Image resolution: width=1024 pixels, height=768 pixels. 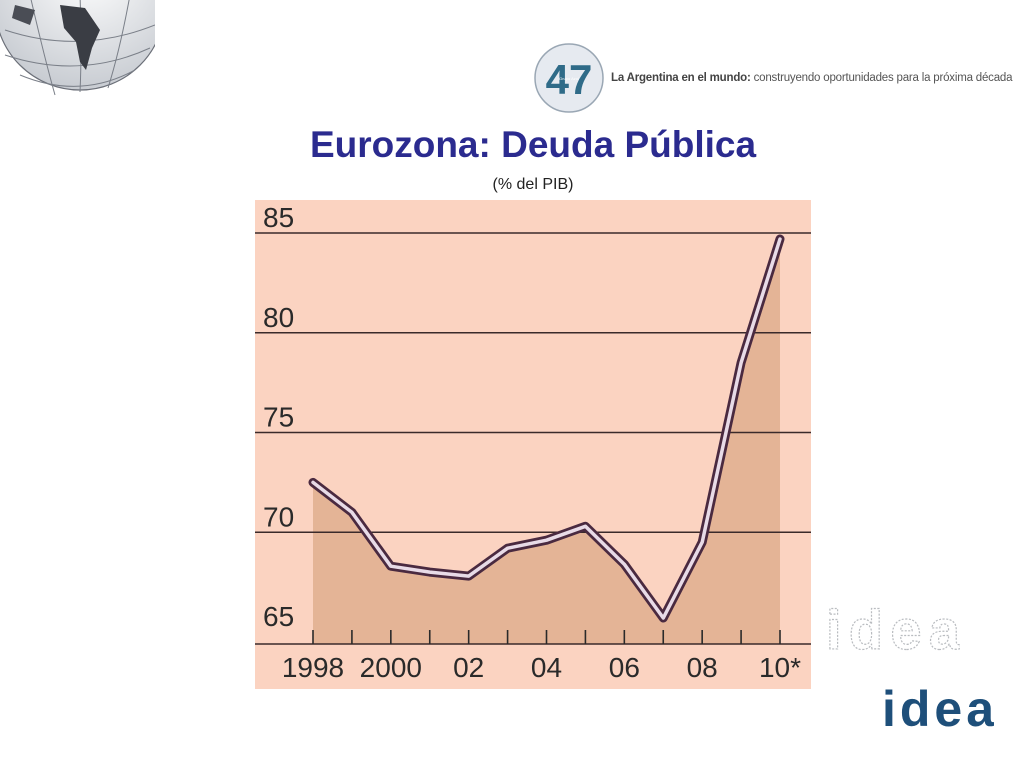 What do you see at coordinates (533, 184) in the screenshot?
I see `slide-subtitle: (% del PIB)` at bounding box center [533, 184].